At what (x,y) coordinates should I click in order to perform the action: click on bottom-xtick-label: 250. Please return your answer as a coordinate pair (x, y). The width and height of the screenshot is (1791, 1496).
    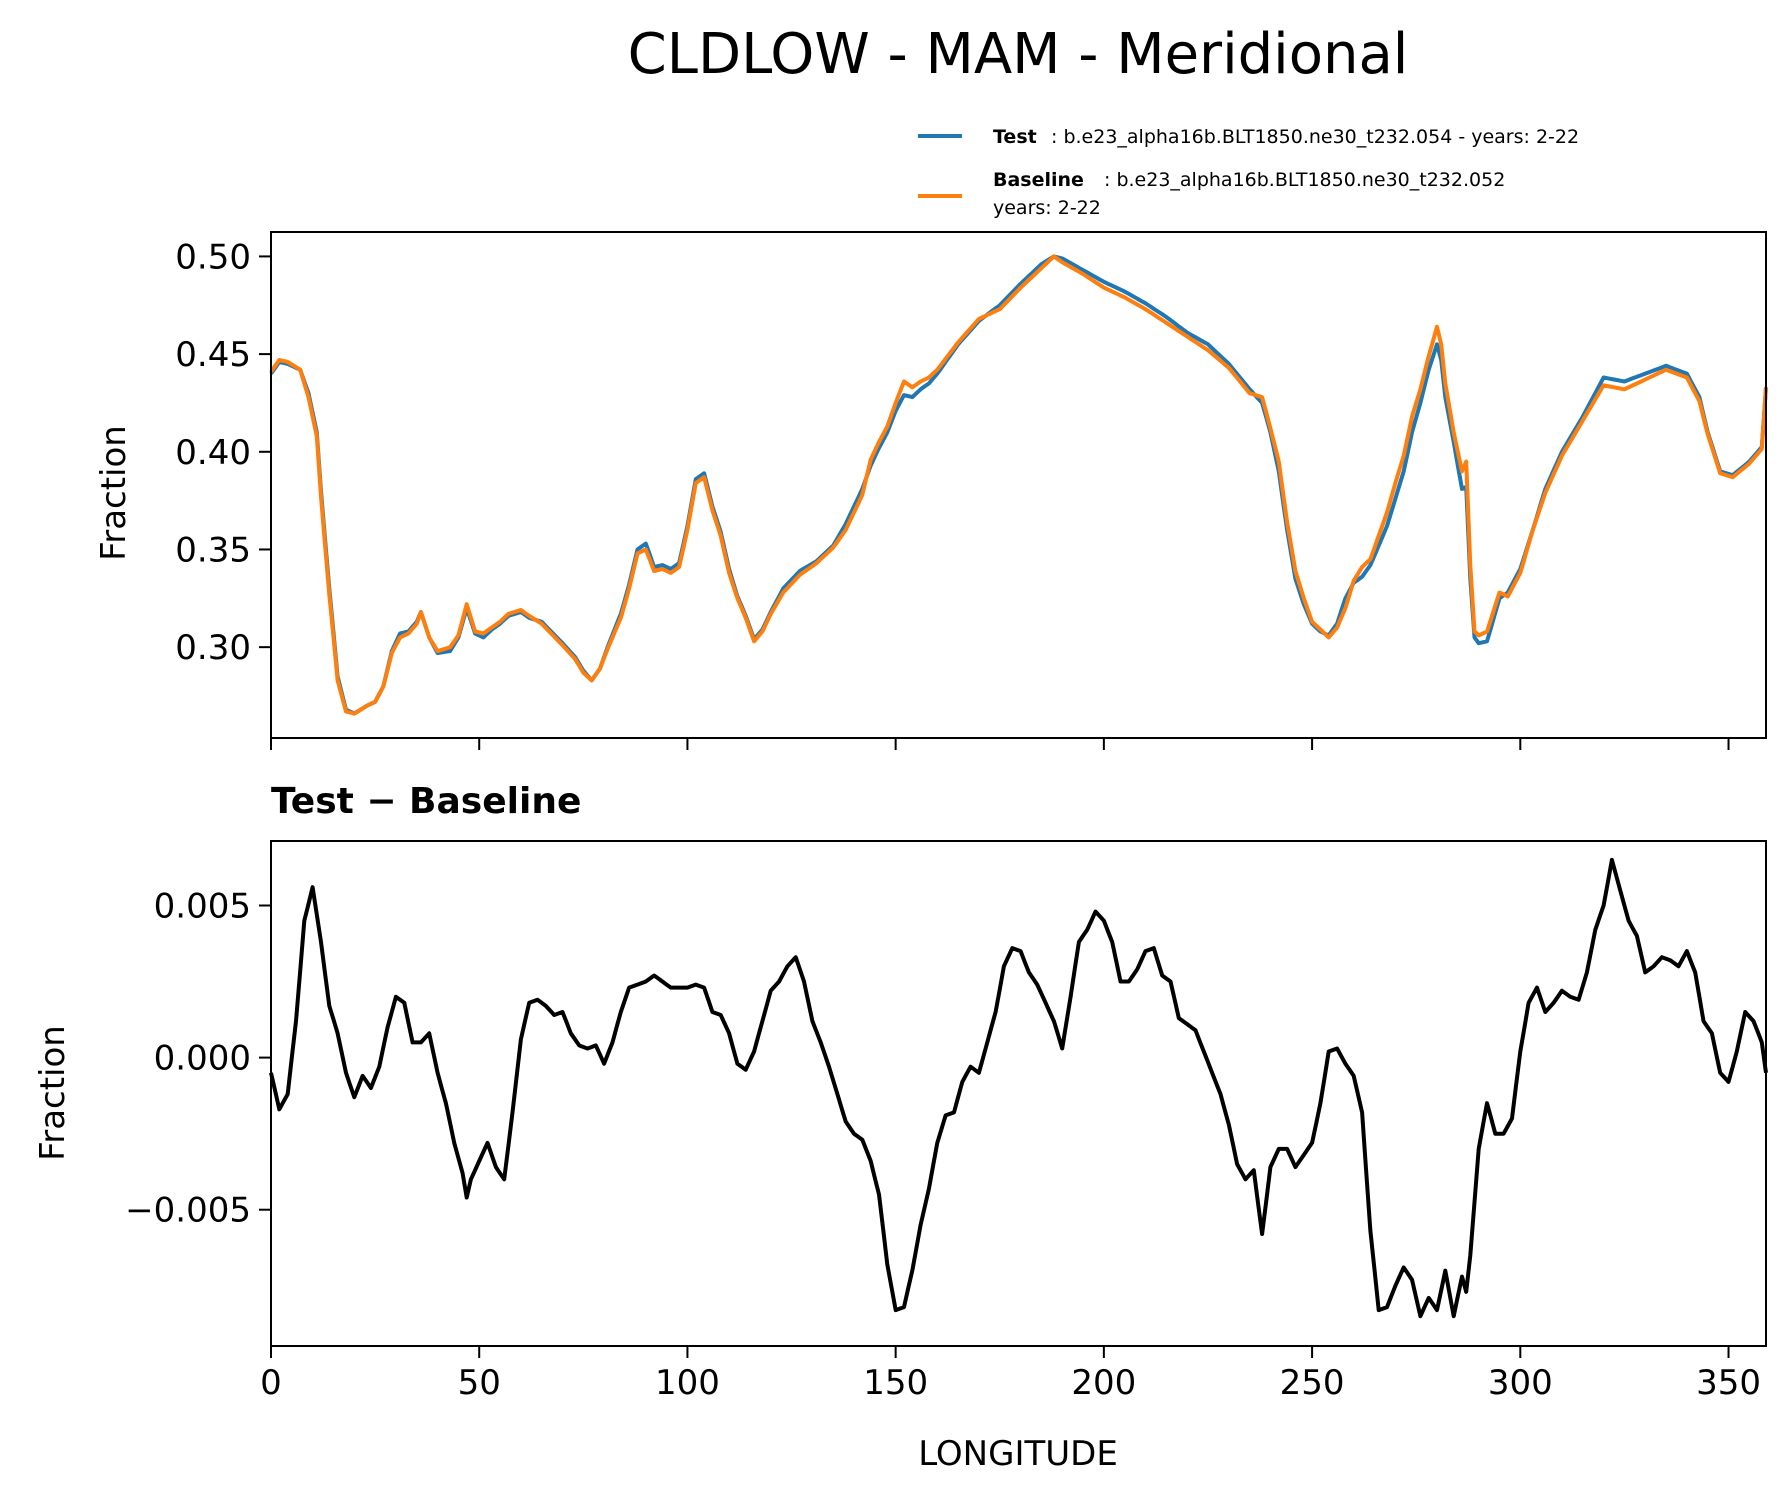
    Looking at the image, I should click on (1312, 1383).